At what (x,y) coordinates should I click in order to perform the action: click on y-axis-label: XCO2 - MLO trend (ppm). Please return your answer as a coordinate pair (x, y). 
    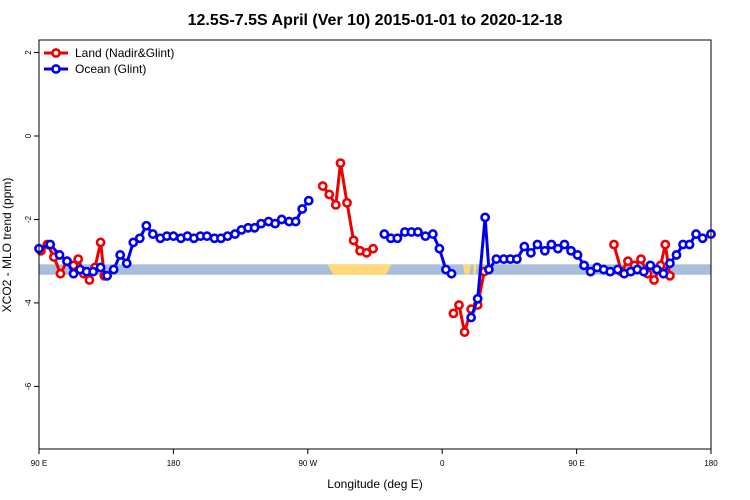
    Looking at the image, I should click on (7, 245).